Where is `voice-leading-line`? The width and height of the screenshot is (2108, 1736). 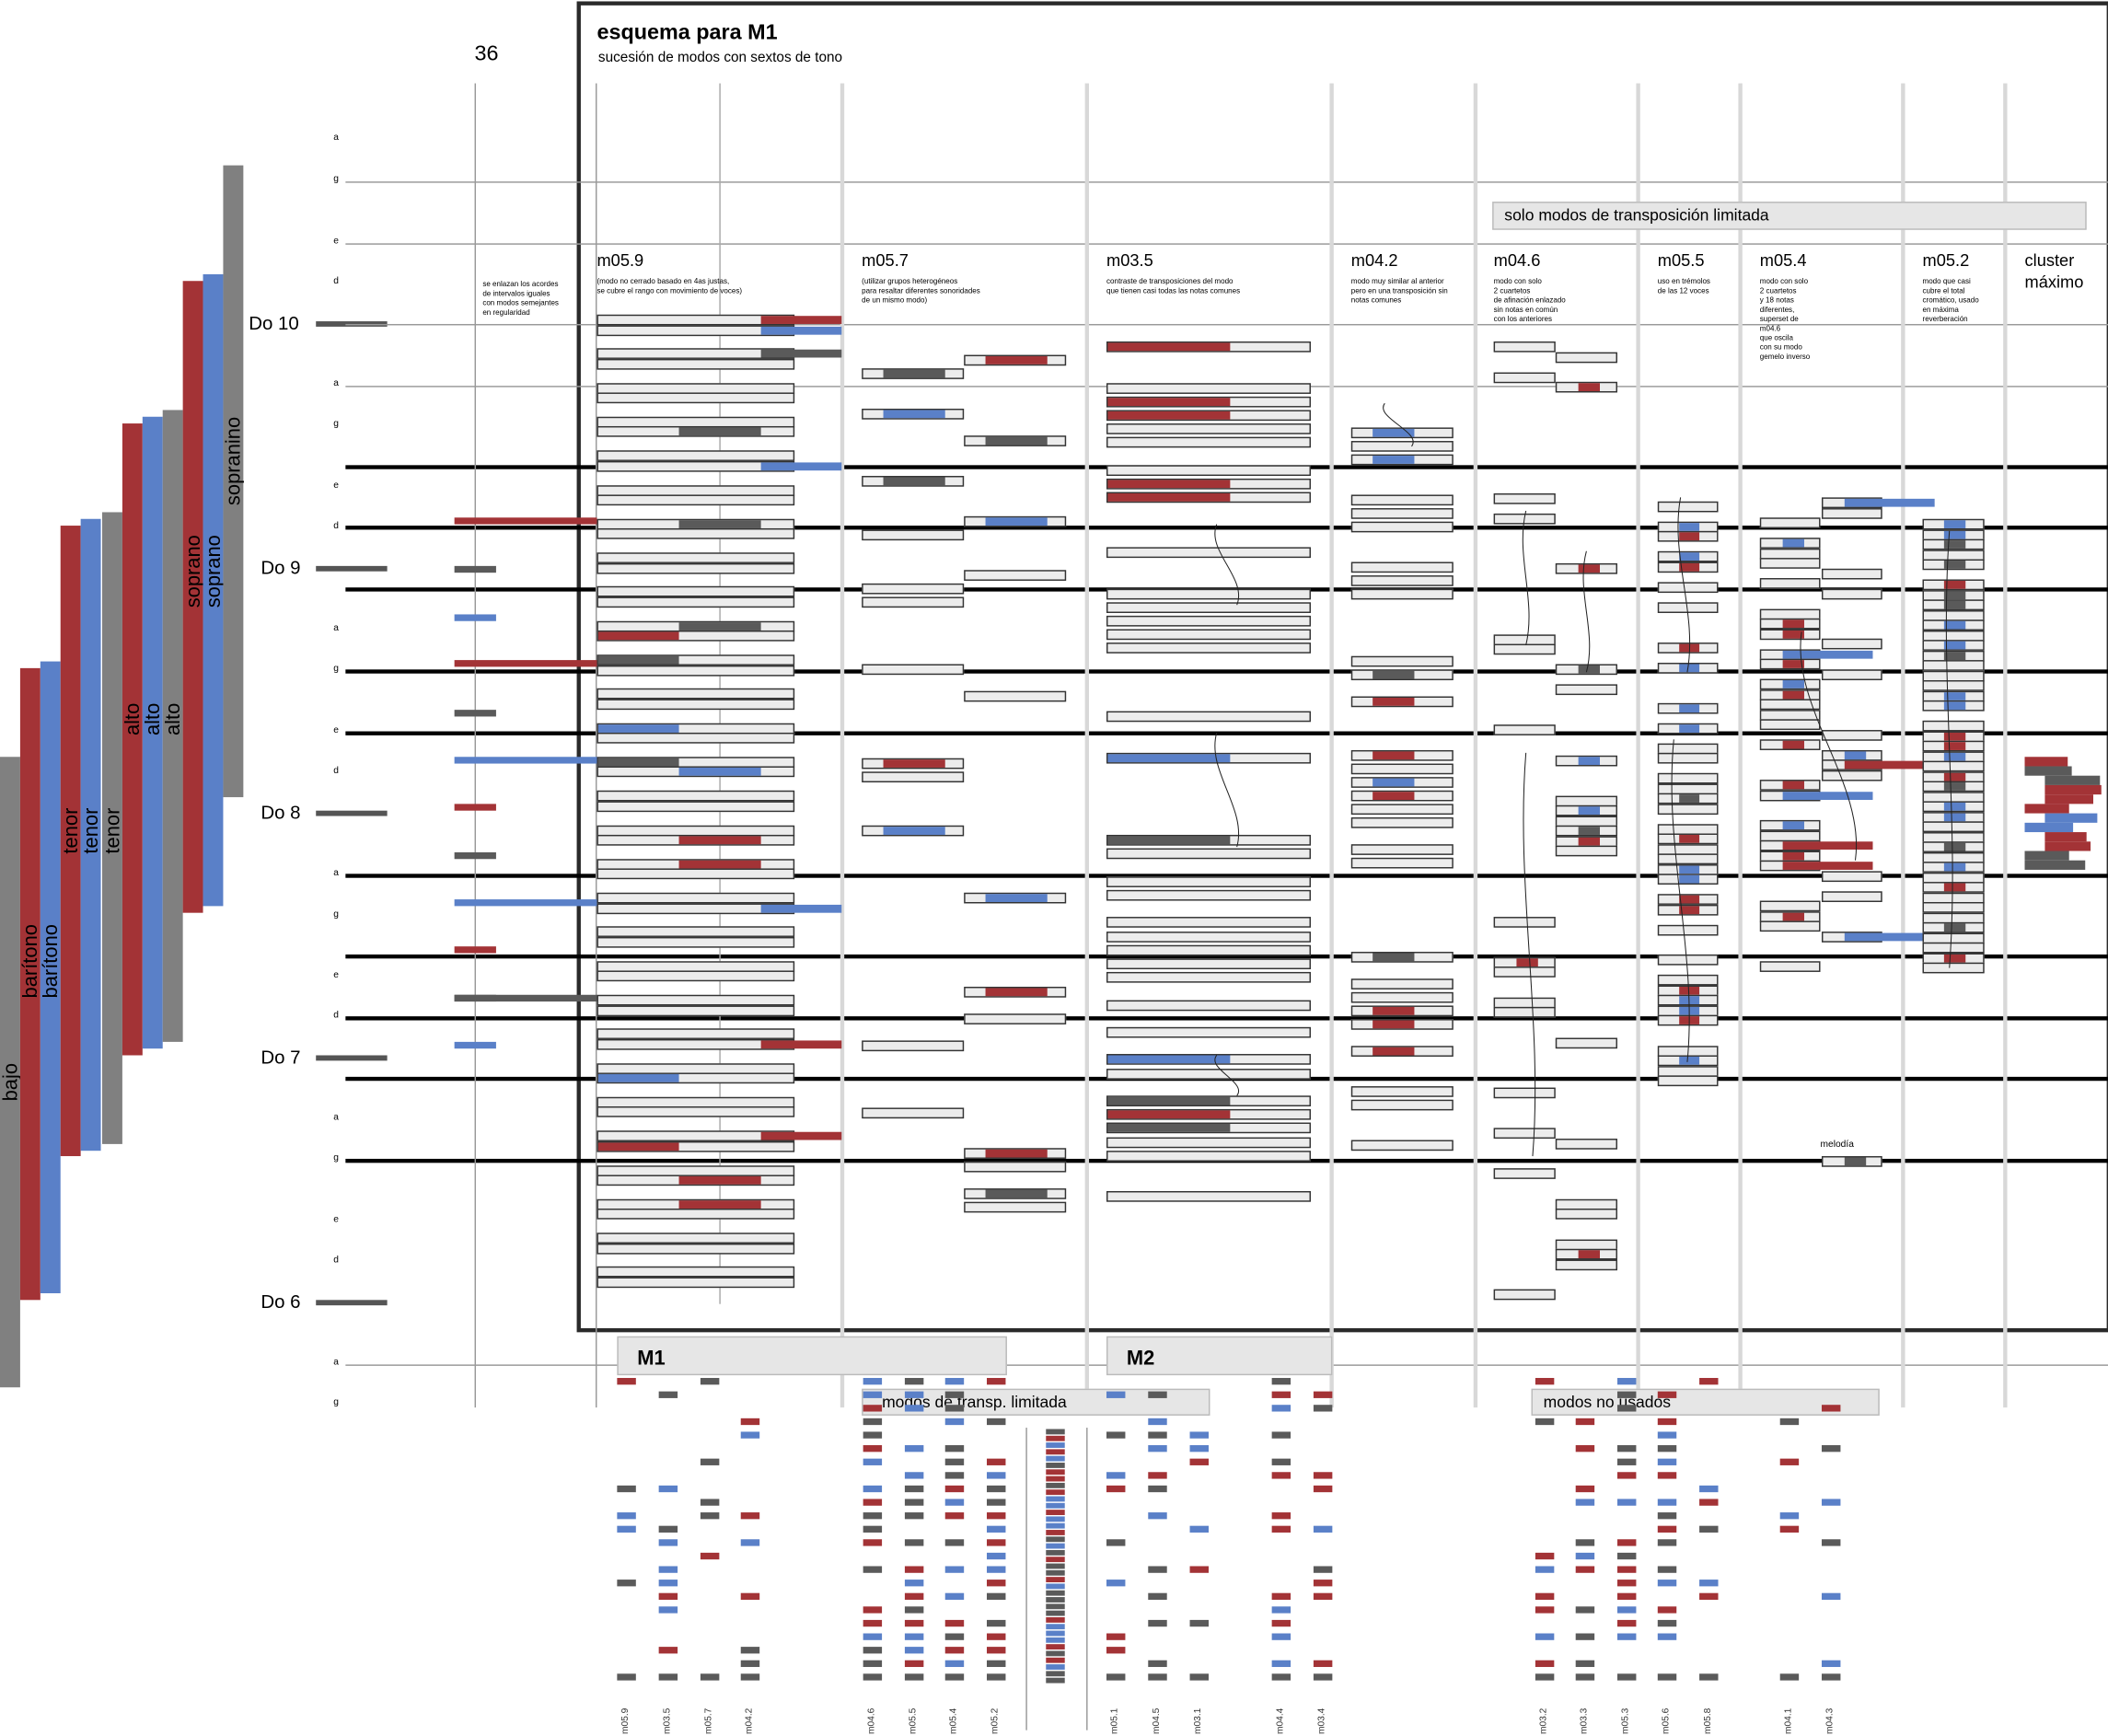 voice-leading-line is located at coordinates (1949, 749).